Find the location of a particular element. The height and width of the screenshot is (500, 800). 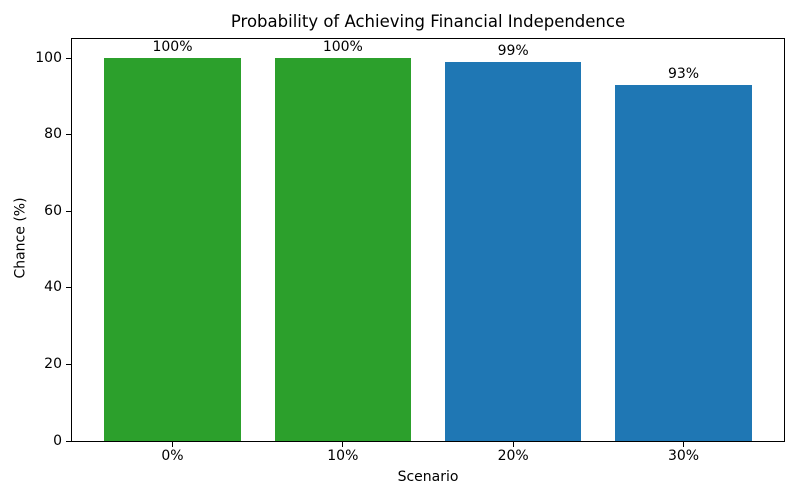

bar-20% is located at coordinates (513, 251).